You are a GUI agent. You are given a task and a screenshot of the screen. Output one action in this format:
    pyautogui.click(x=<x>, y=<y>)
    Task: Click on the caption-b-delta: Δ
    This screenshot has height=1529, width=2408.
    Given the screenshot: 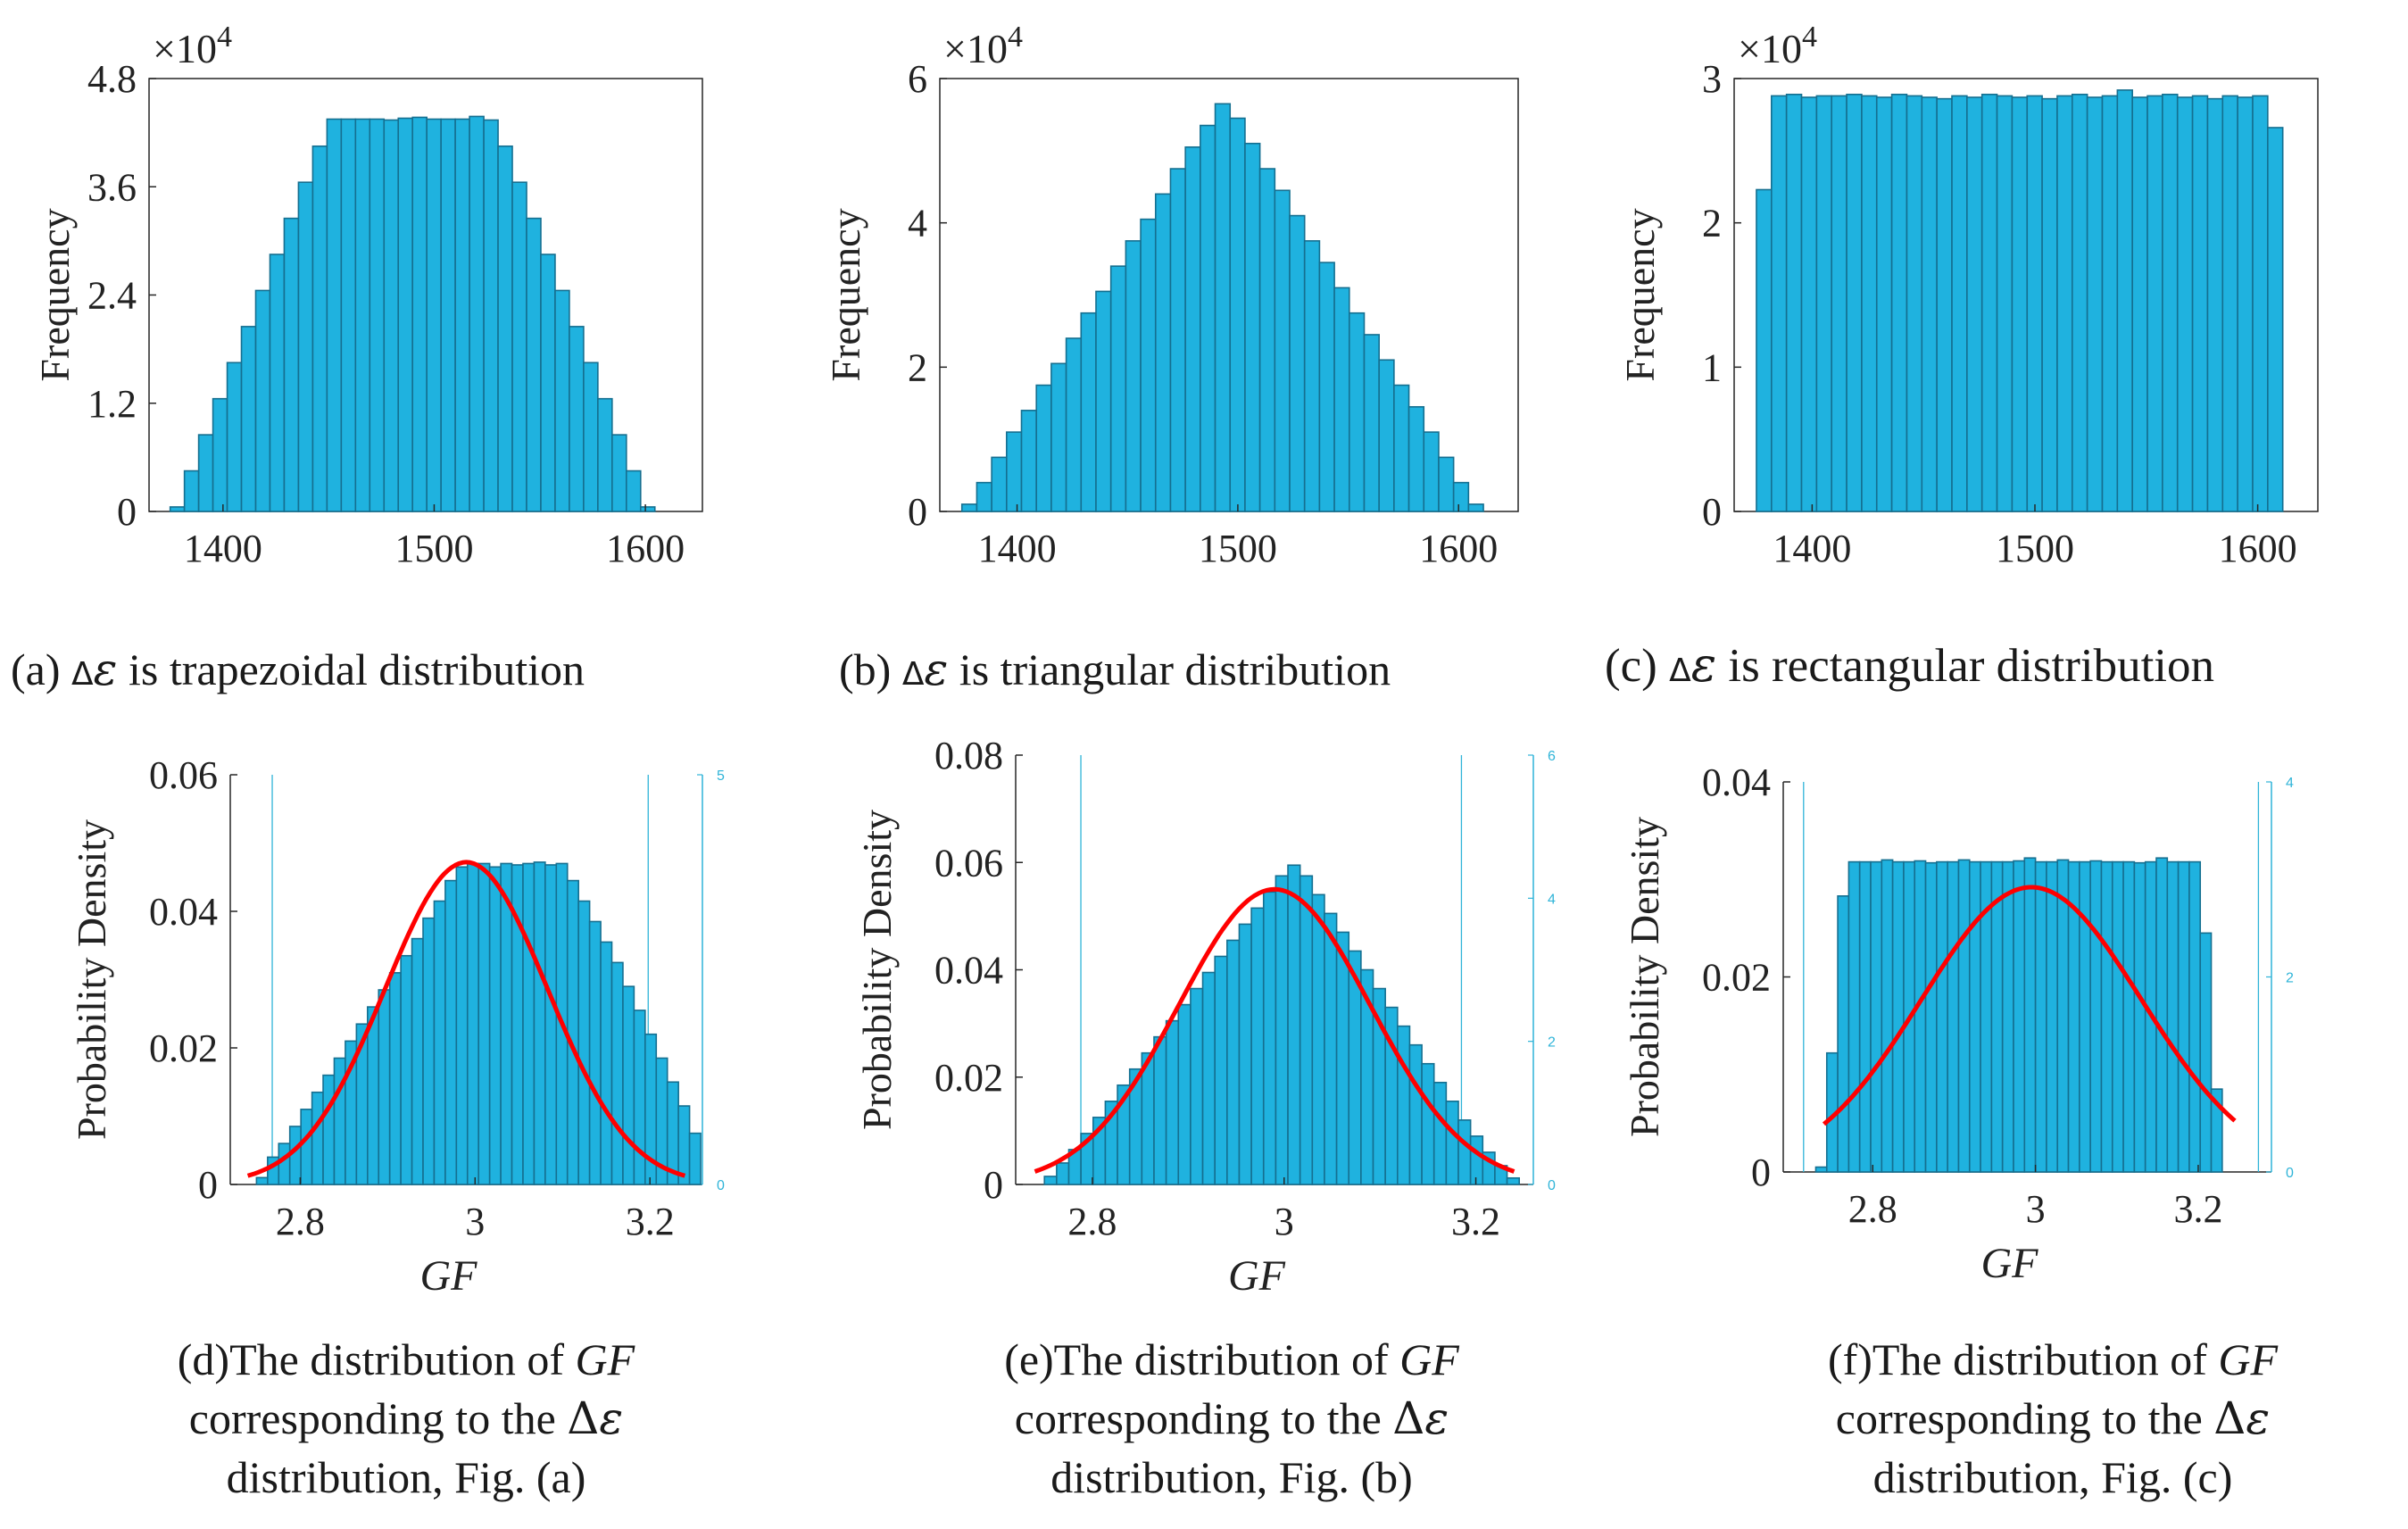 What is the action you would take?
    pyautogui.click(x=913, y=675)
    